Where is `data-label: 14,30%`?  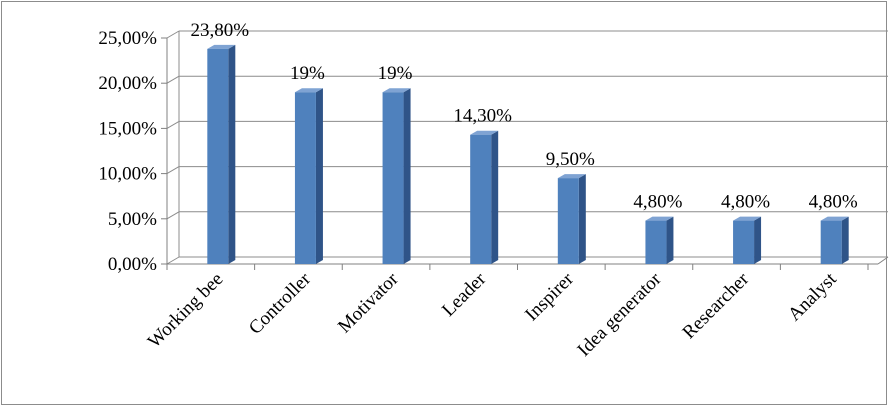
data-label: 14,30% is located at coordinates (482, 116).